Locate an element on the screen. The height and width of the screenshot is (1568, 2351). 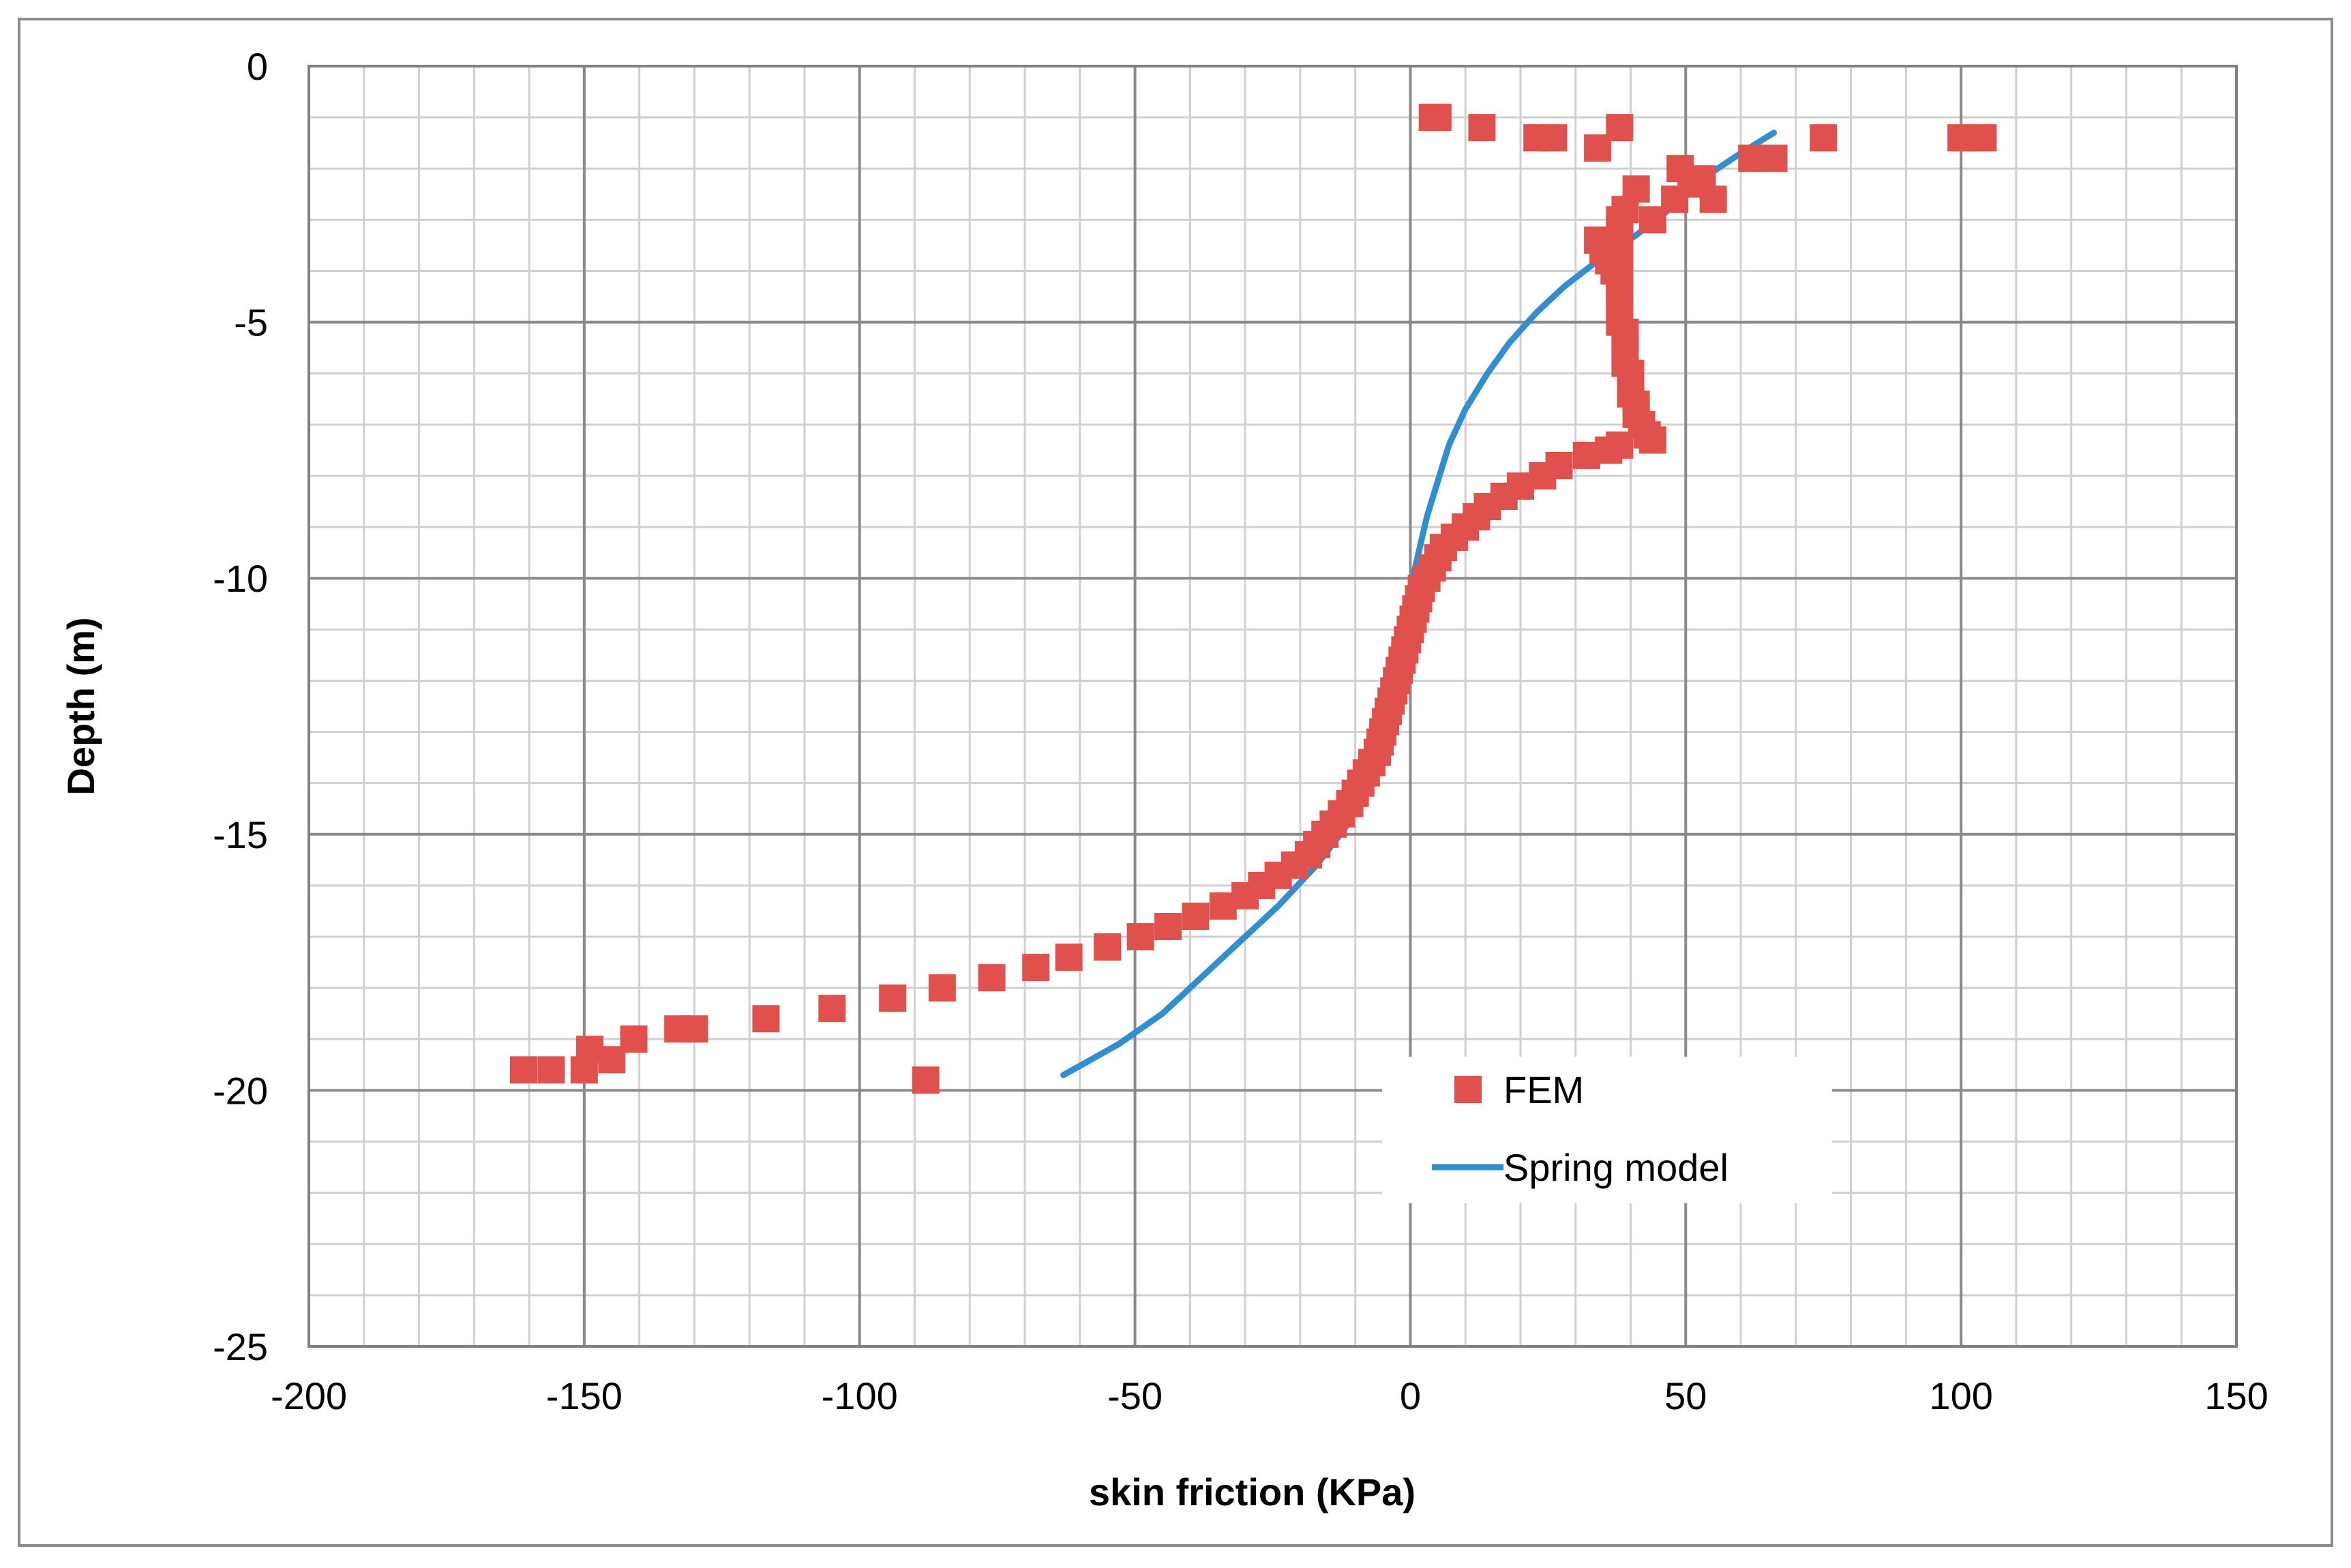
legend-spring-label: Spring model is located at coordinates (1615, 1167).